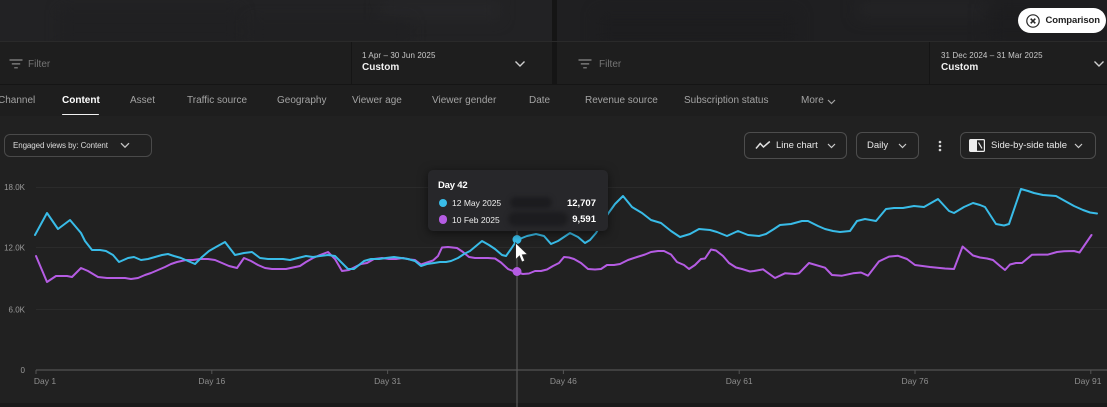 The width and height of the screenshot is (1107, 407). What do you see at coordinates (915, 381) in the screenshot?
I see `svg-text: Day 76` at bounding box center [915, 381].